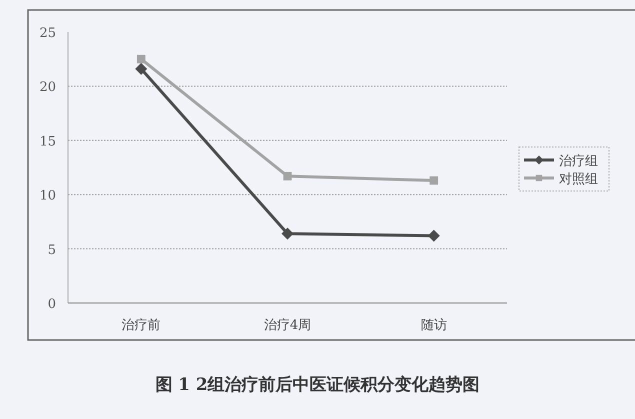  Describe the element at coordinates (47, 33) in the screenshot. I see `y-tick-label: 25` at that location.